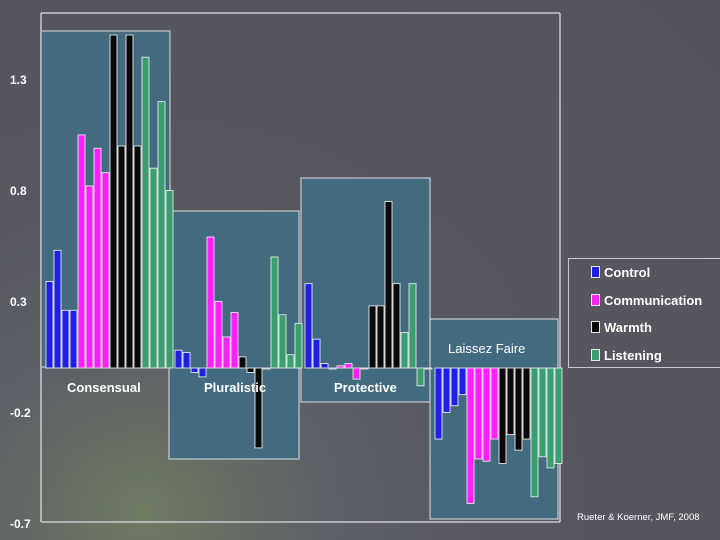 The width and height of the screenshot is (720, 540). Describe the element at coordinates (486, 348) in the screenshot. I see `group-label-laissez-faire: Laissez Faire` at that location.